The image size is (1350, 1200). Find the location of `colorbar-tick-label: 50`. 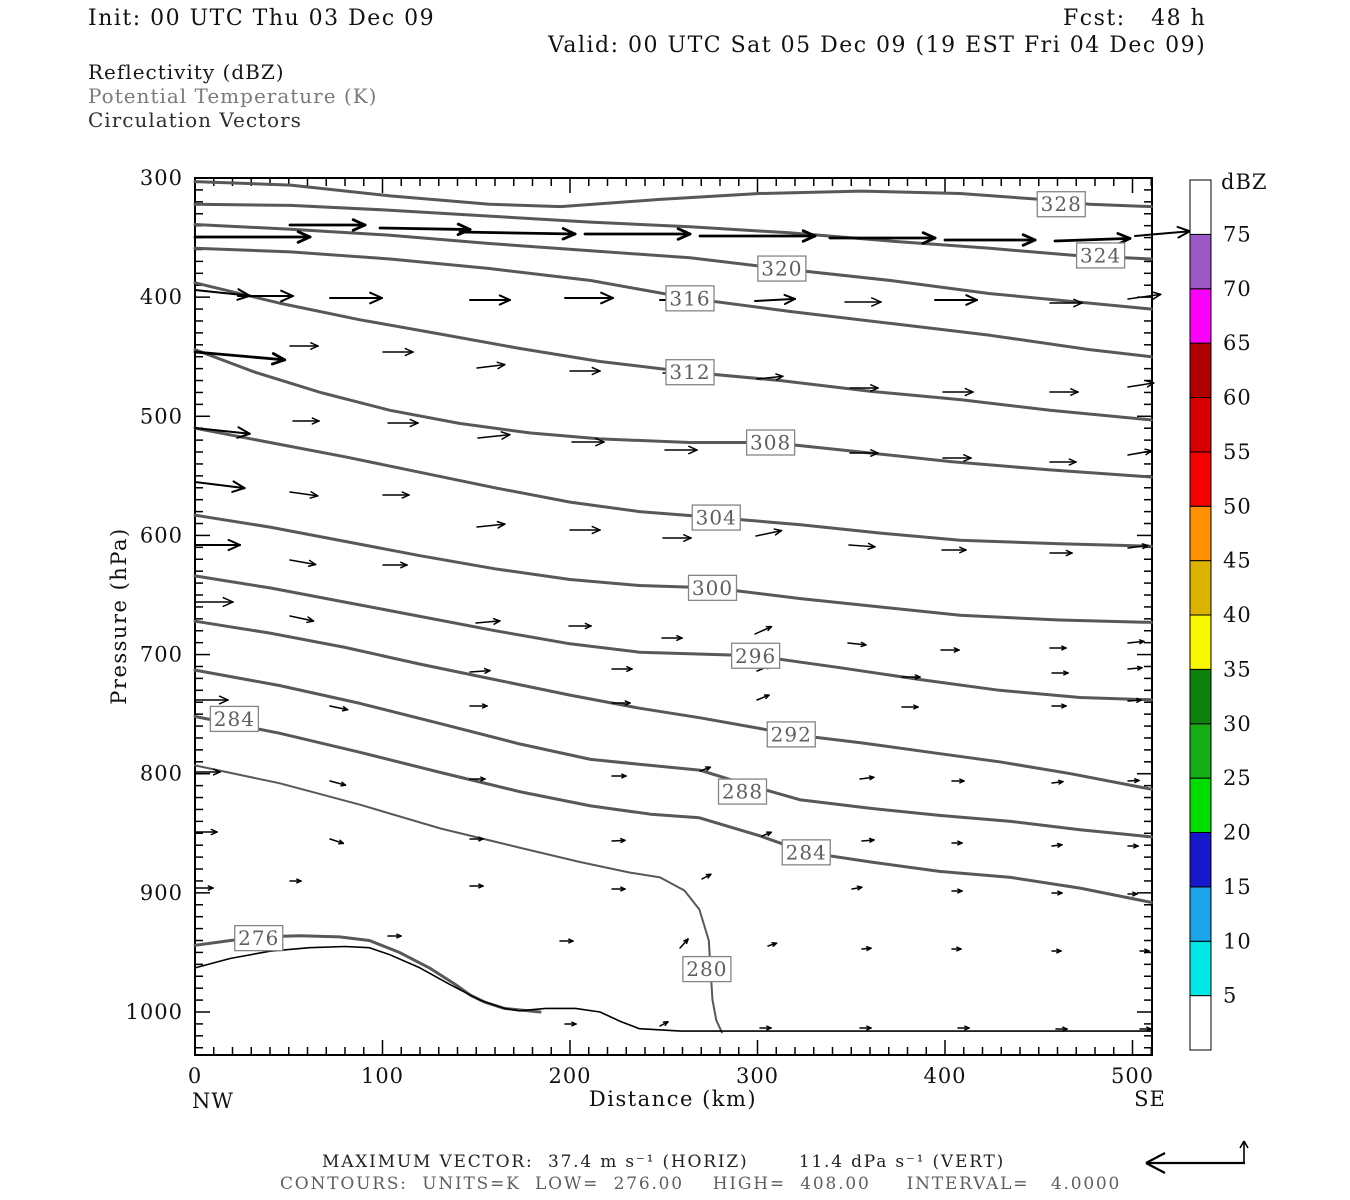

colorbar-tick-label: 50 is located at coordinates (1237, 506).